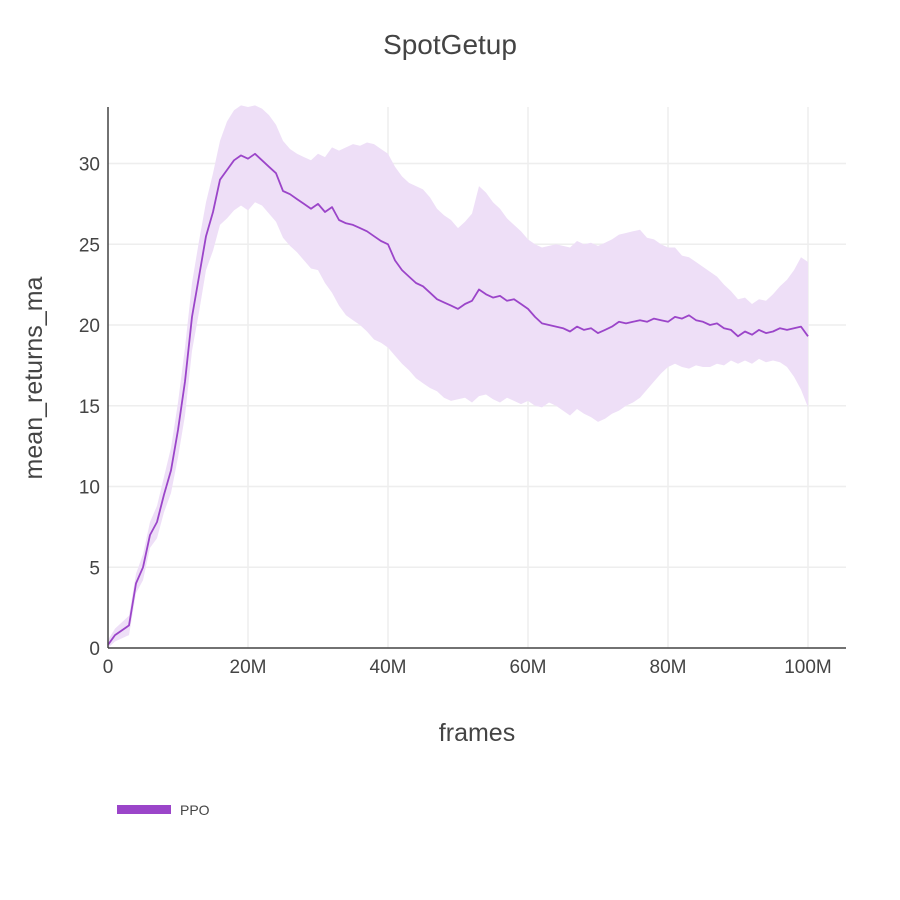  What do you see at coordinates (34, 377) in the screenshot?
I see `y-axis-title: mean_returns_ma` at bounding box center [34, 377].